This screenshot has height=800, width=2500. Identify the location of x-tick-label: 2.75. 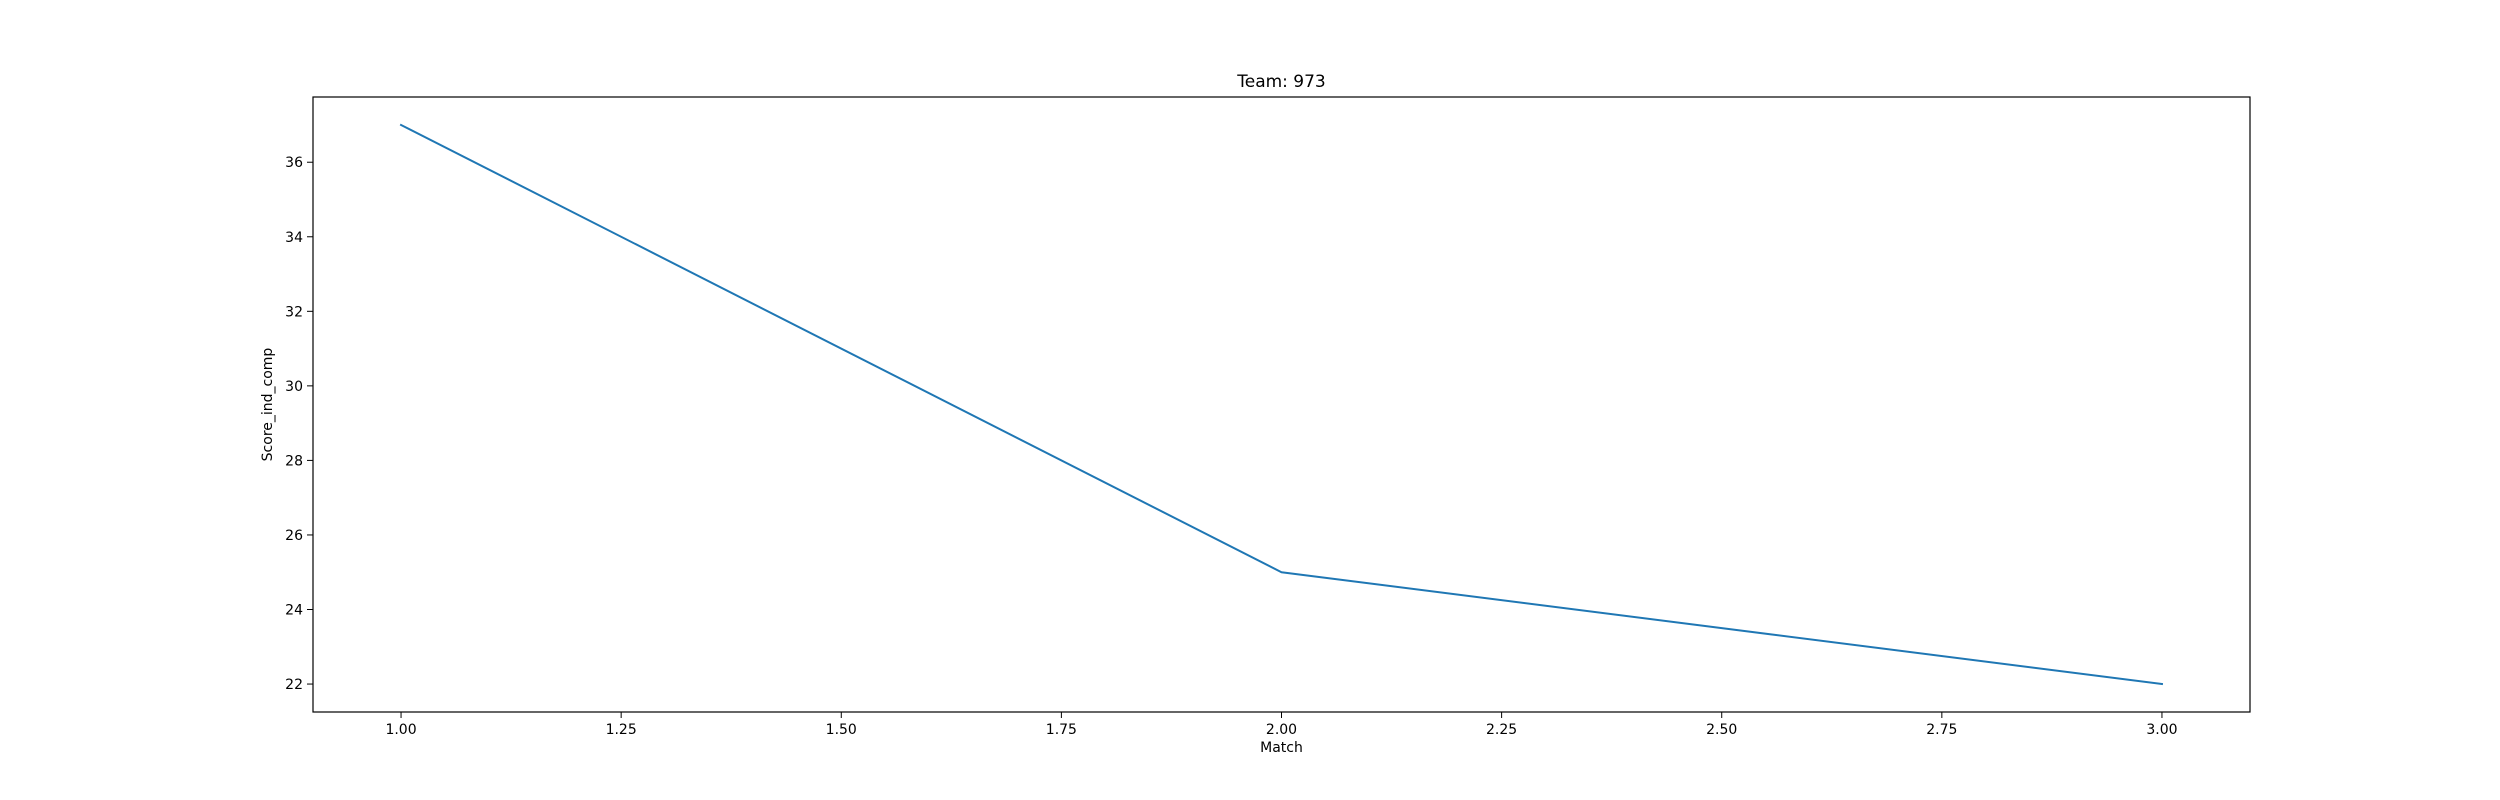
(1941, 730).